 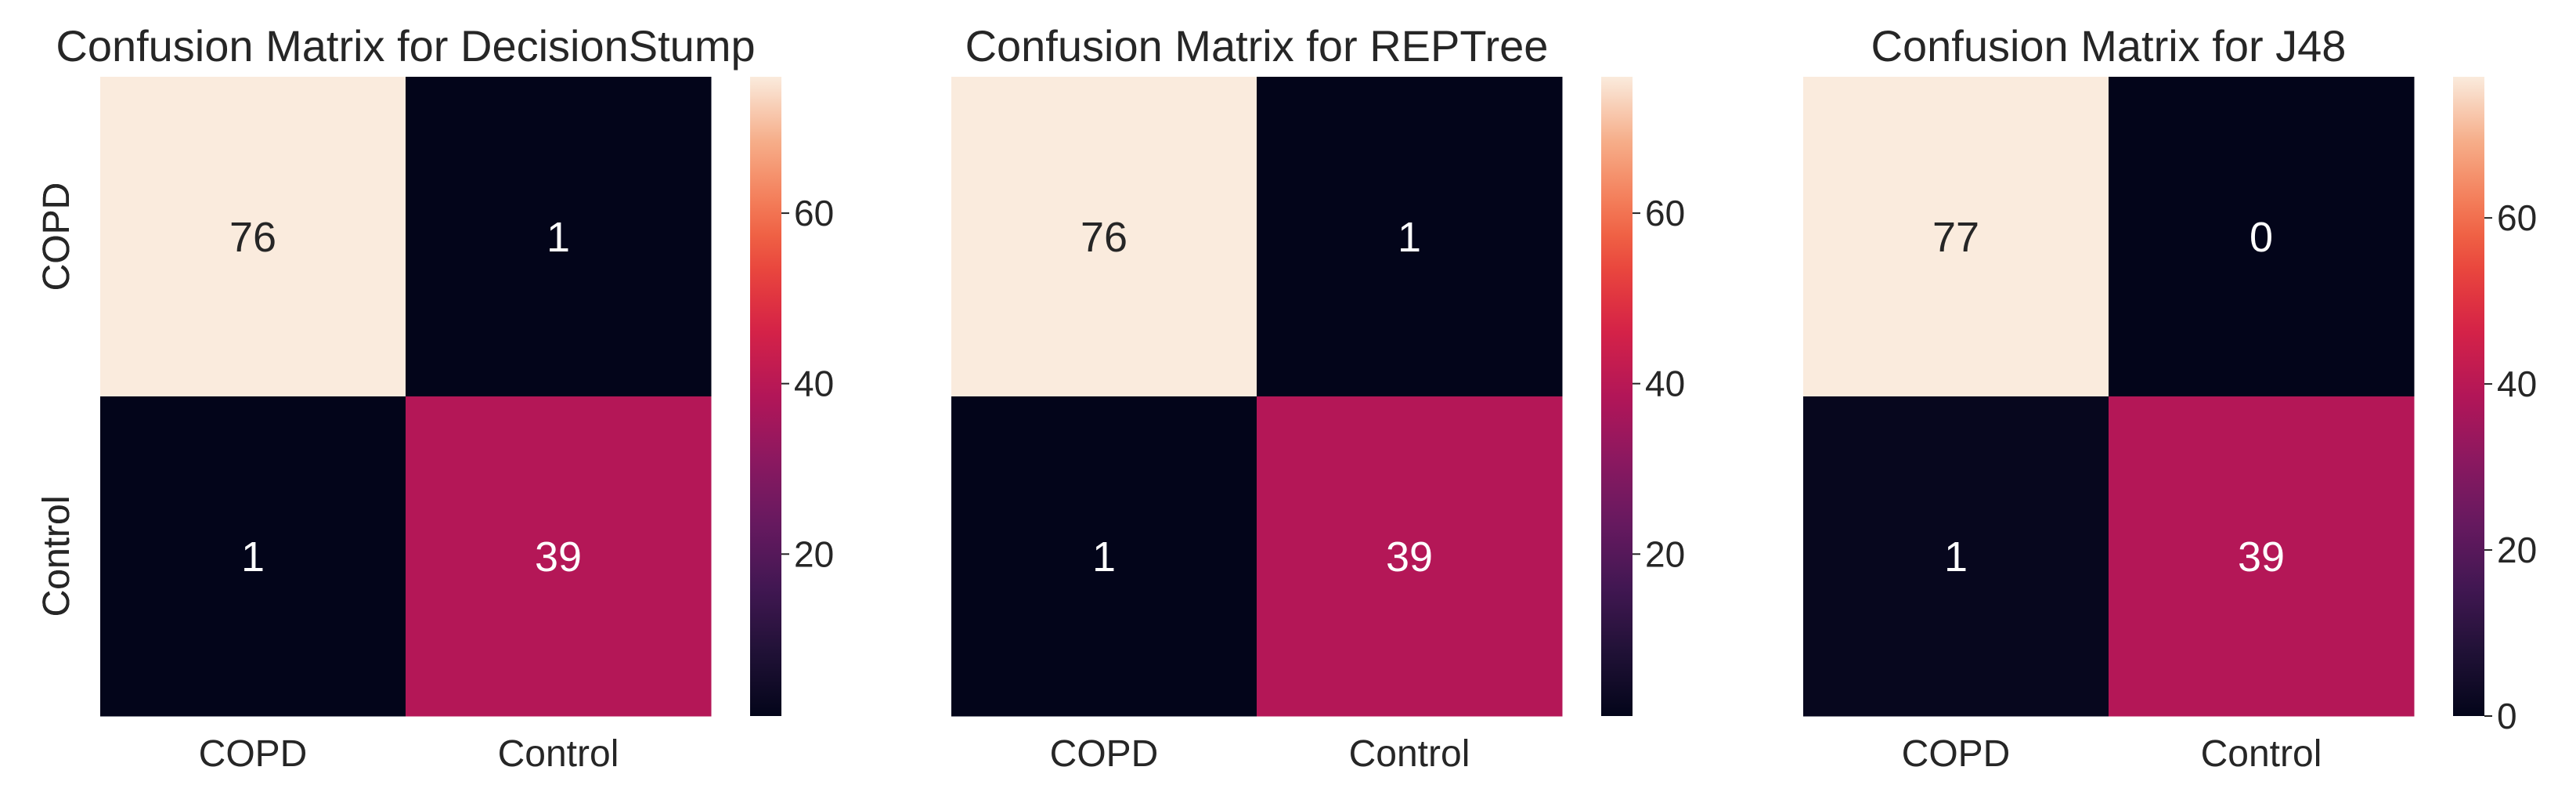 I want to click on y-tick-label: Control, so click(x=57, y=556).